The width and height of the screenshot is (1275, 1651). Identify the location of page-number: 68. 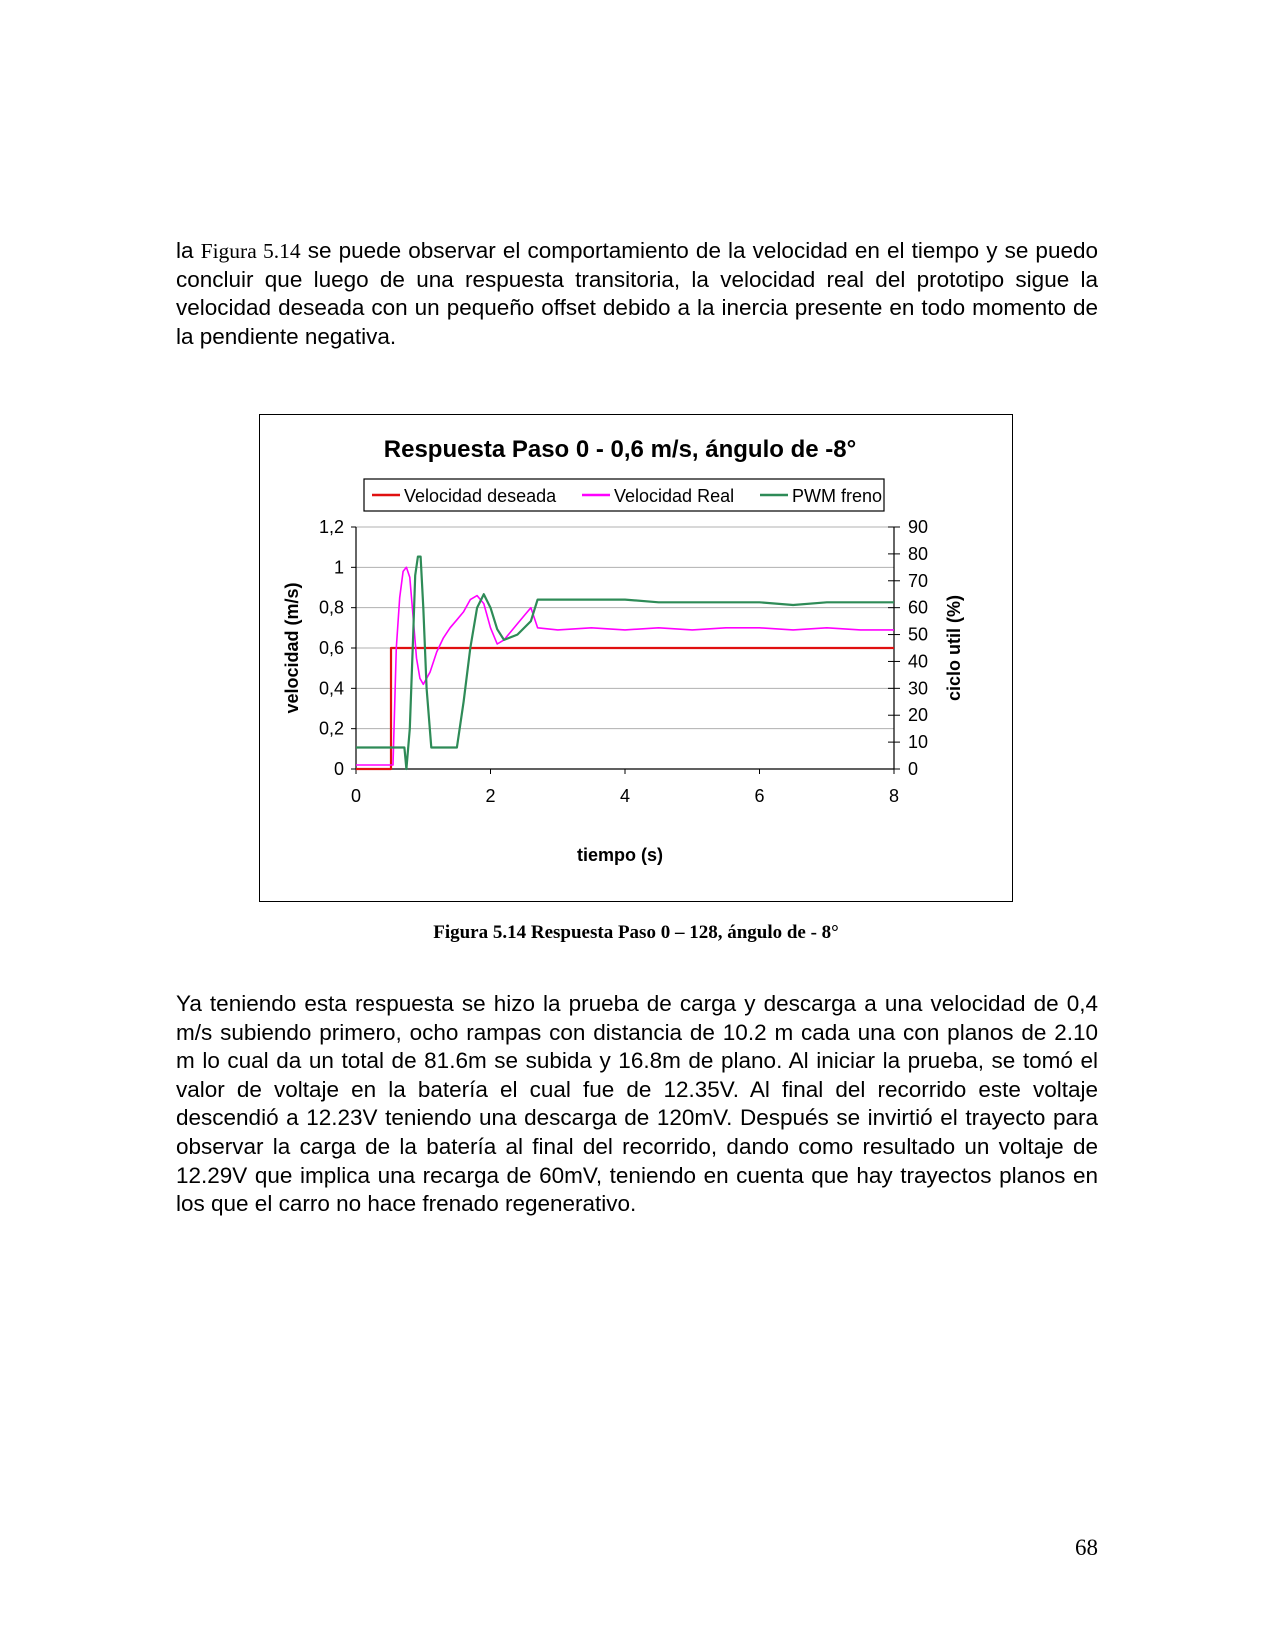
(1086, 1547).